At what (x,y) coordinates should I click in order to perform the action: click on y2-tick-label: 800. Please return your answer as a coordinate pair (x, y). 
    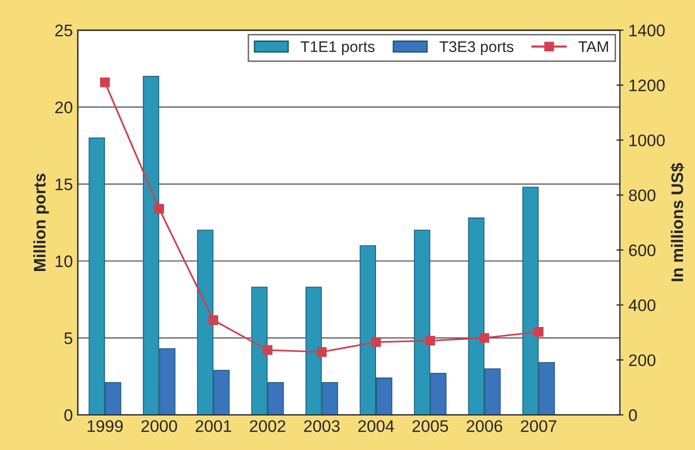
    Looking at the image, I should click on (642, 195).